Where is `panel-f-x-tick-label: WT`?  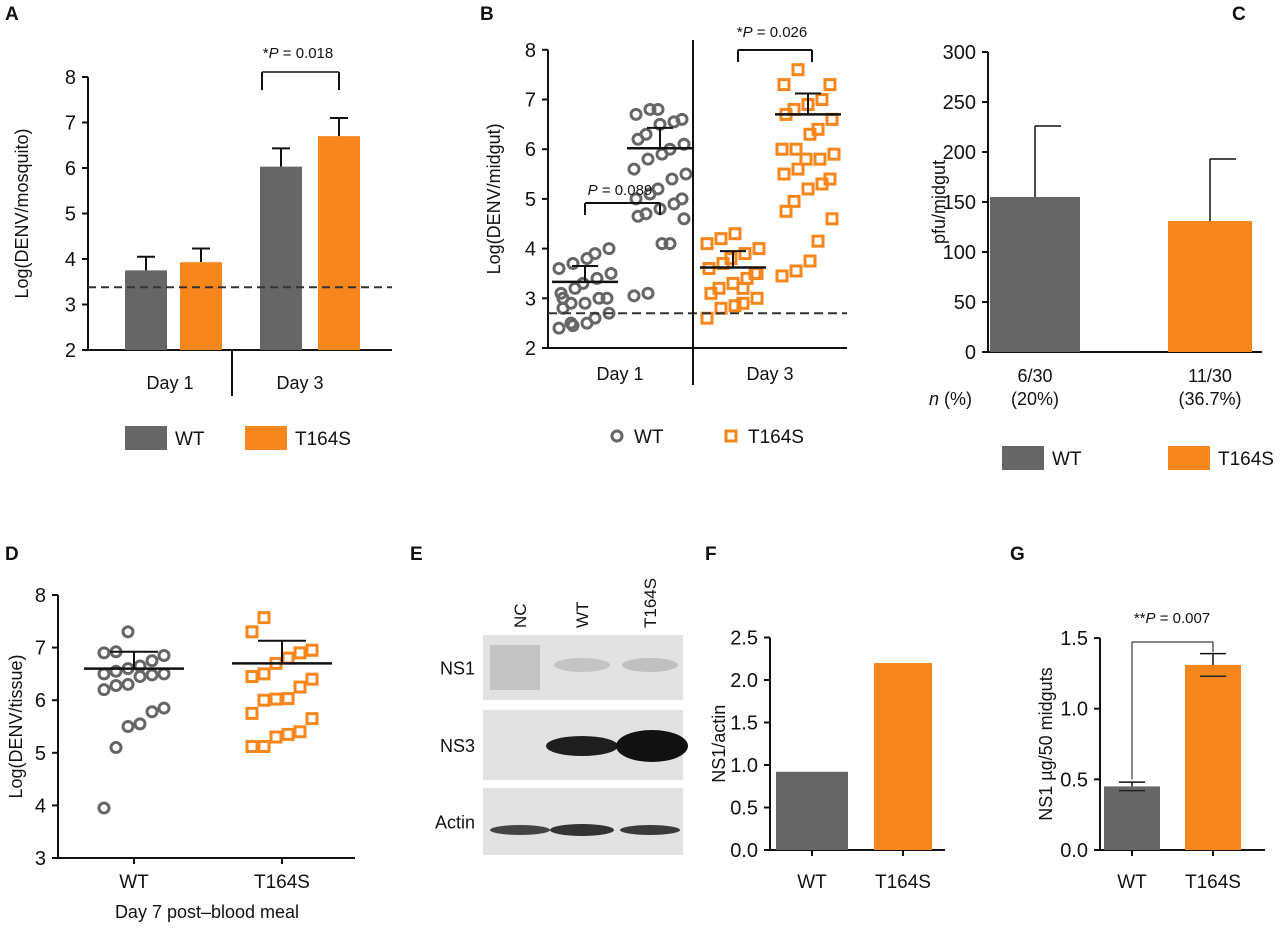
panel-f-x-tick-label: WT is located at coordinates (812, 882).